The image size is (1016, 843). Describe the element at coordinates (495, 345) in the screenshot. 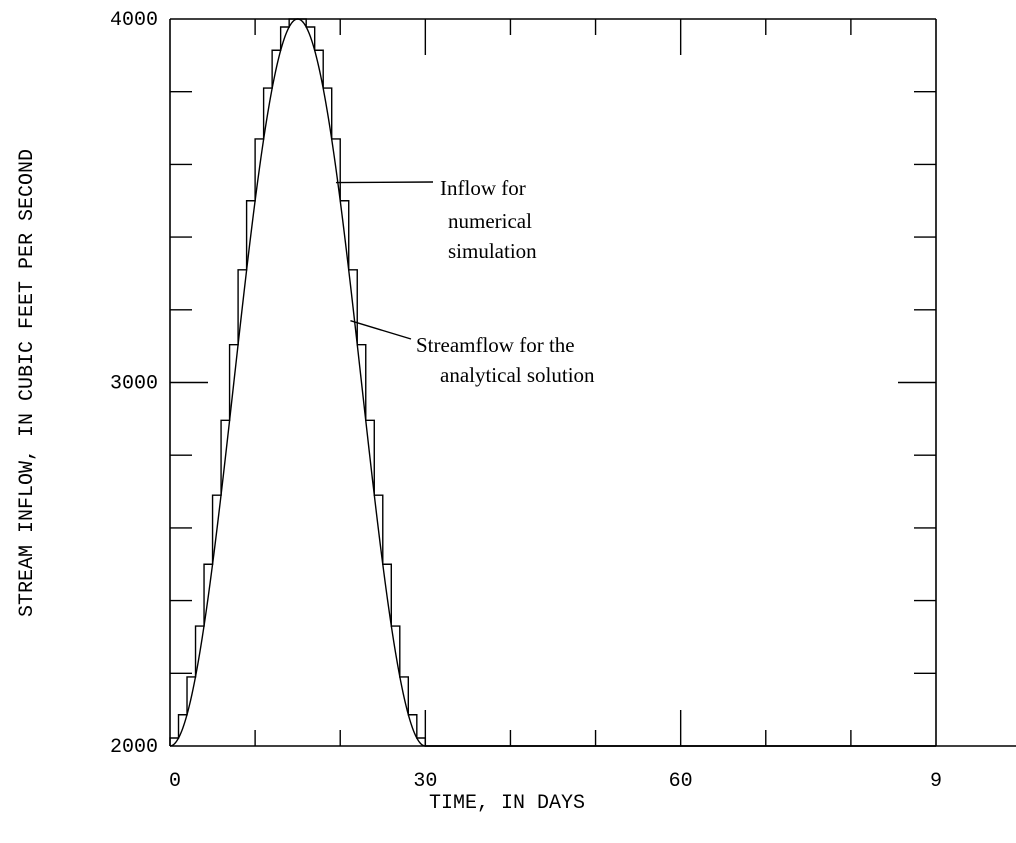

I see `annotation-text: Streamflow for the` at that location.